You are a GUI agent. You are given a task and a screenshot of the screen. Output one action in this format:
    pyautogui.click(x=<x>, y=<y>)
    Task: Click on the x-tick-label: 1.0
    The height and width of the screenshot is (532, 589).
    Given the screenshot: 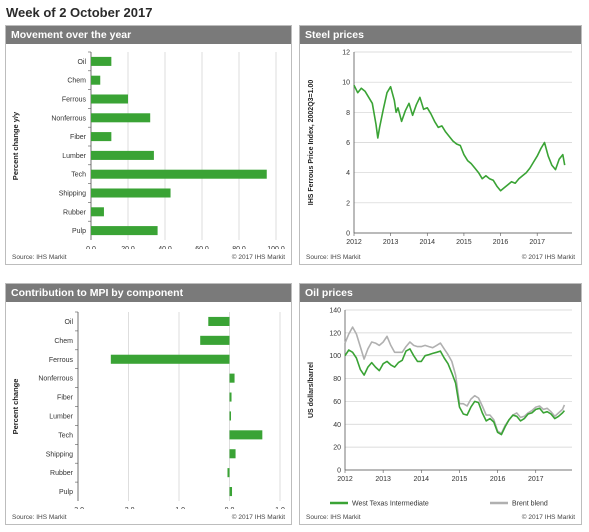 What is the action you would take?
    pyautogui.click(x=280, y=508)
    